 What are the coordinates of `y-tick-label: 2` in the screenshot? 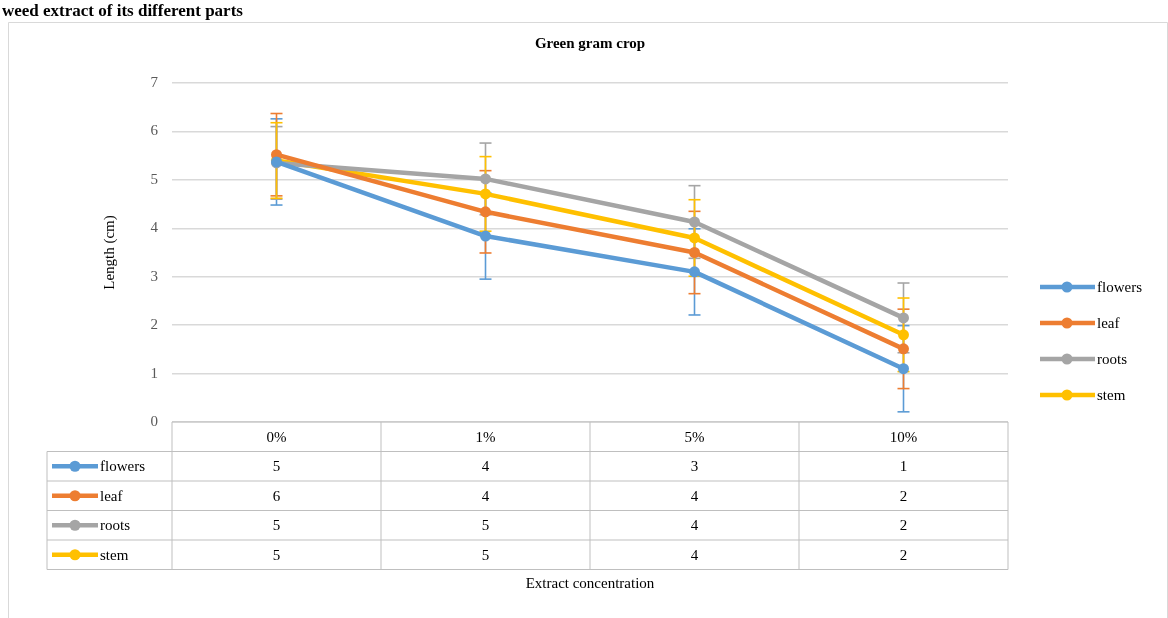 It's located at (154, 324).